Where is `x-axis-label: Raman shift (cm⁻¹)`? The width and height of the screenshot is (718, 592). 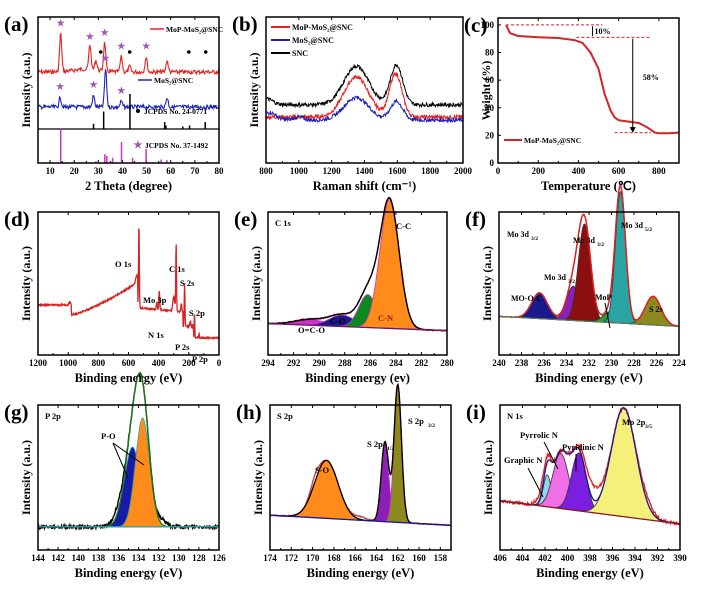 x-axis-label: Raman shift (cm⁻¹) is located at coordinates (364, 186).